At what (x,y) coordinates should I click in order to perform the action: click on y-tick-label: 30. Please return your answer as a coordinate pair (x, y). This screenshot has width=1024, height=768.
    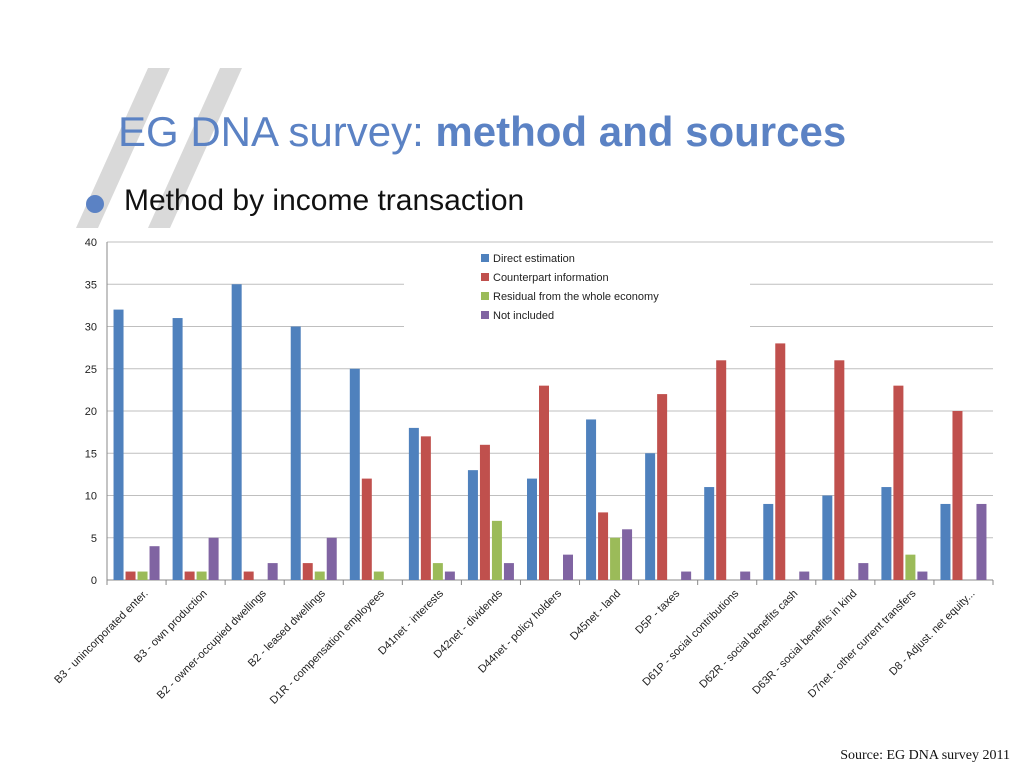
    Looking at the image, I should click on (91, 328).